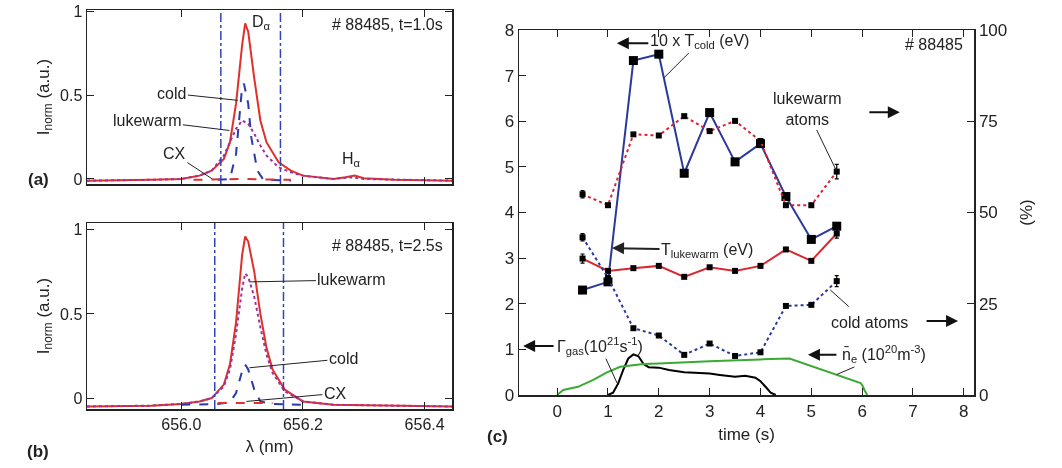  I want to click on x-tick-label: 7, so click(913, 411).